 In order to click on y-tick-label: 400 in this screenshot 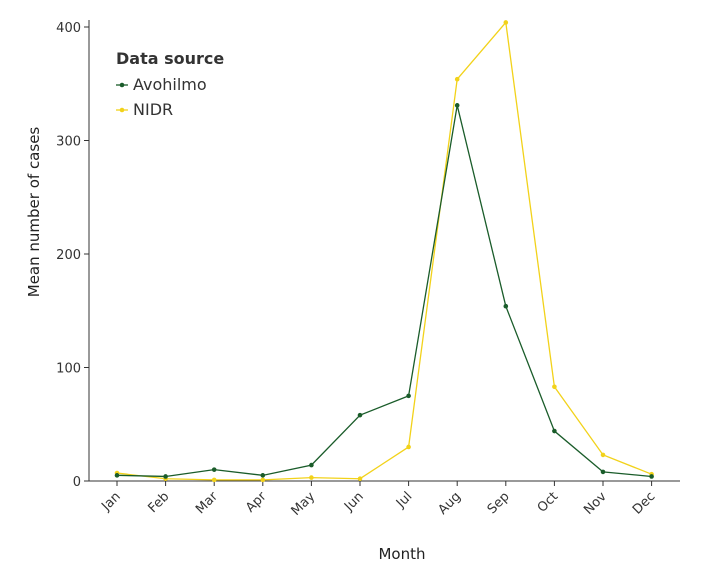, I will do `click(68, 28)`.